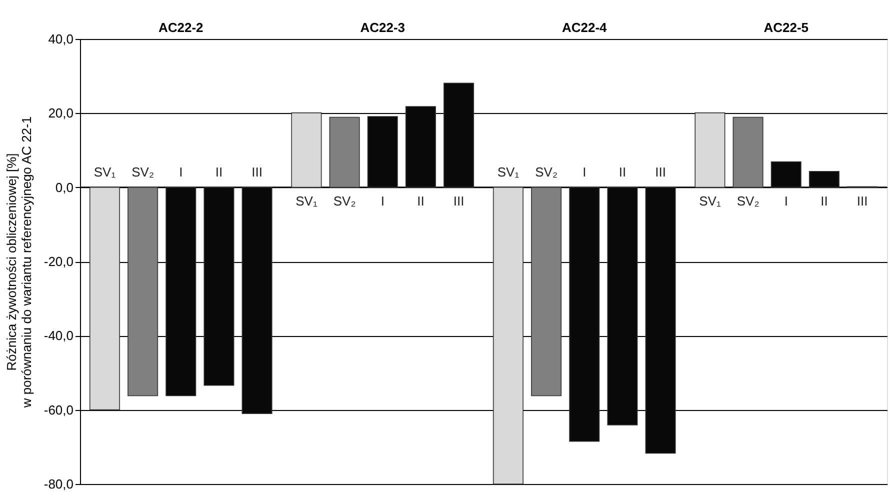 The width and height of the screenshot is (890, 496). Describe the element at coordinates (344, 200) in the screenshot. I see `series-label: SV₂` at that location.